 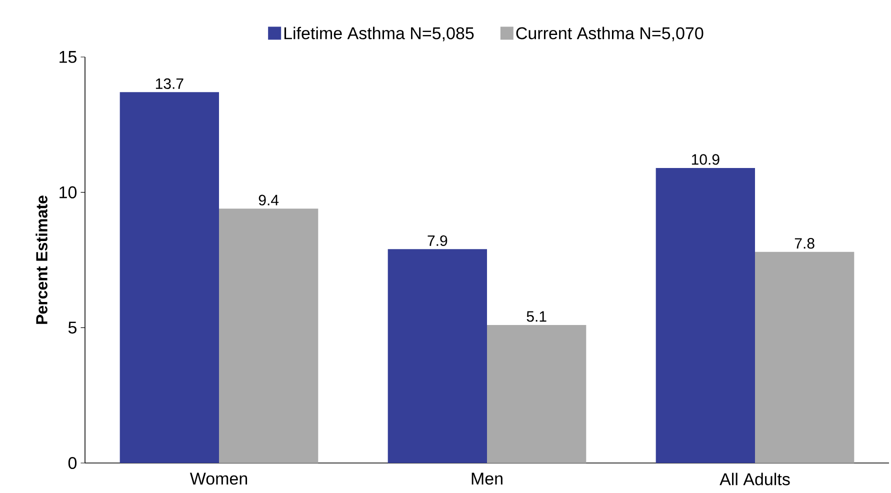 What do you see at coordinates (72, 328) in the screenshot?
I see `y-tick-label: 5` at bounding box center [72, 328].